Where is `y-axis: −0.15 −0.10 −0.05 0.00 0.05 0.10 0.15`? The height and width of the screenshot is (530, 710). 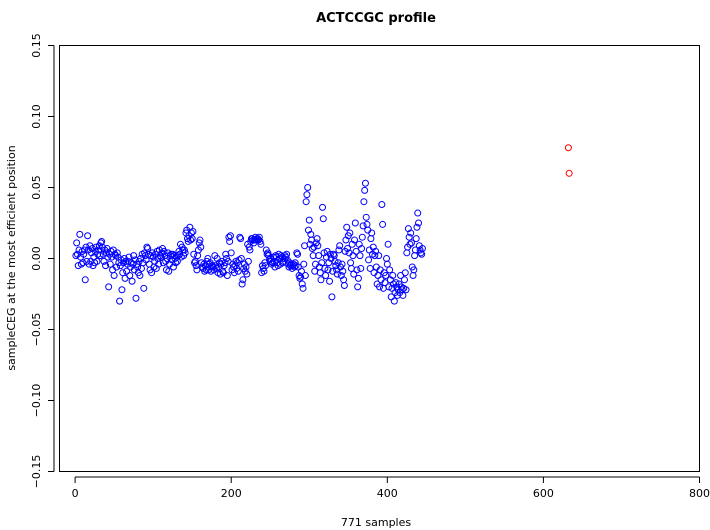
y-axis: −0.15 −0.10 −0.05 0.00 0.05 0.10 0.15 is located at coordinates (42, 261).